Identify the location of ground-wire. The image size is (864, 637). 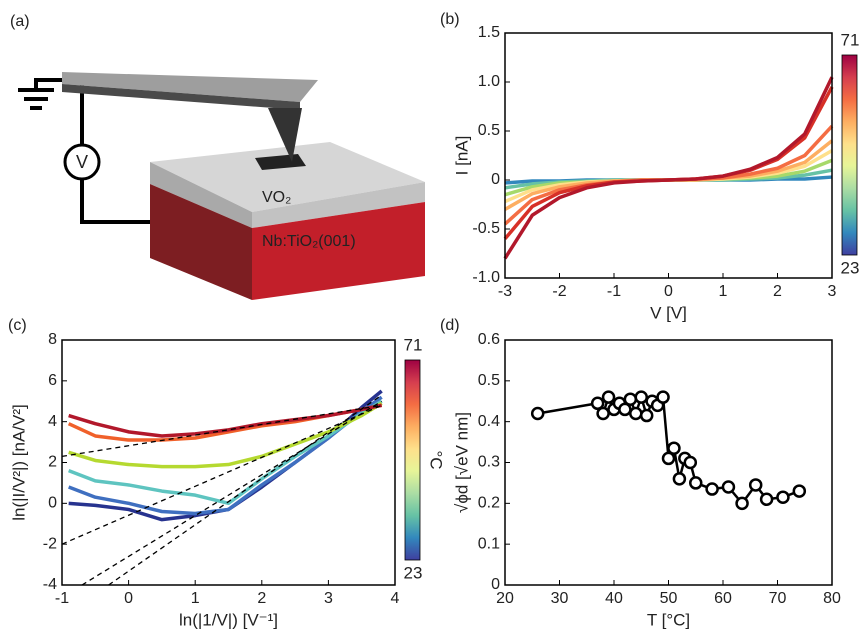
(48, 84).